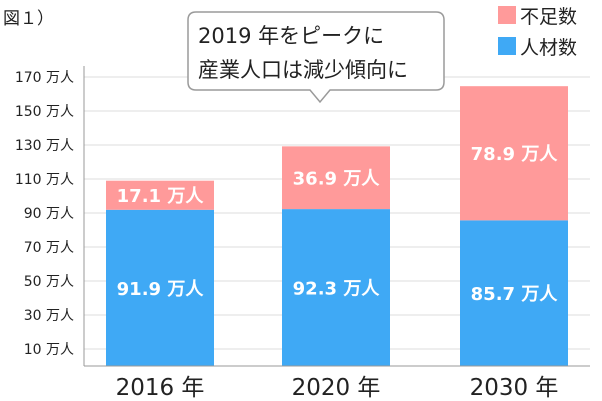 Image resolution: width=602 pixels, height=401 pixels. I want to click on bar-value-label-workforce: 91.9 万人, so click(161, 289).